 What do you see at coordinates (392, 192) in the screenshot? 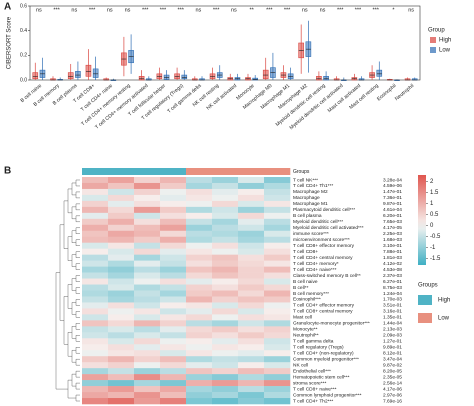
I see `p-value: 1.47e-01` at bounding box center [392, 192].